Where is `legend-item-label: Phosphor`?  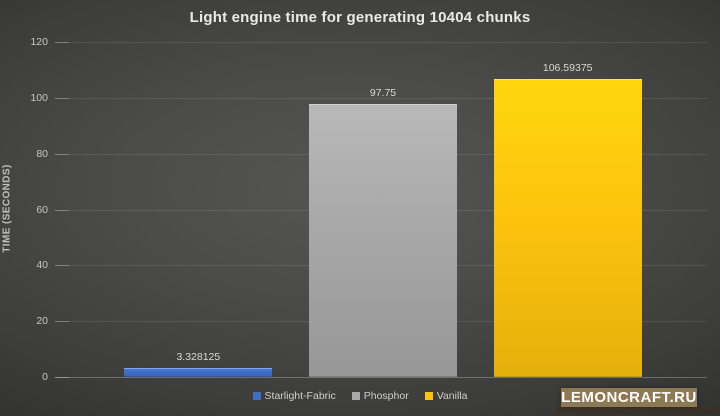
legend-item-label: Phosphor is located at coordinates (386, 396).